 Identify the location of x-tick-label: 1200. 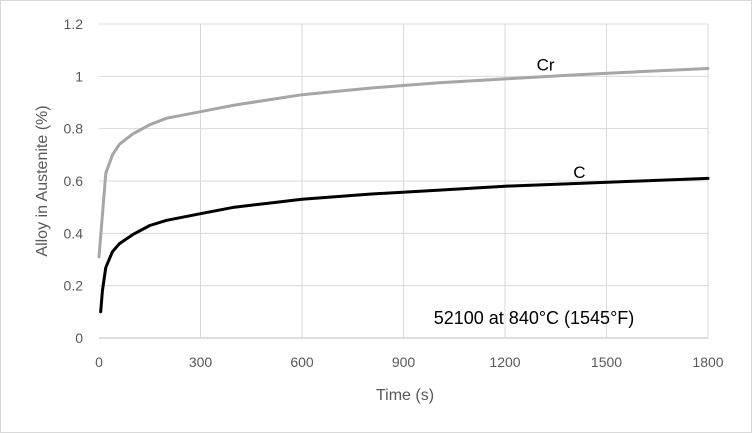
(504, 362).